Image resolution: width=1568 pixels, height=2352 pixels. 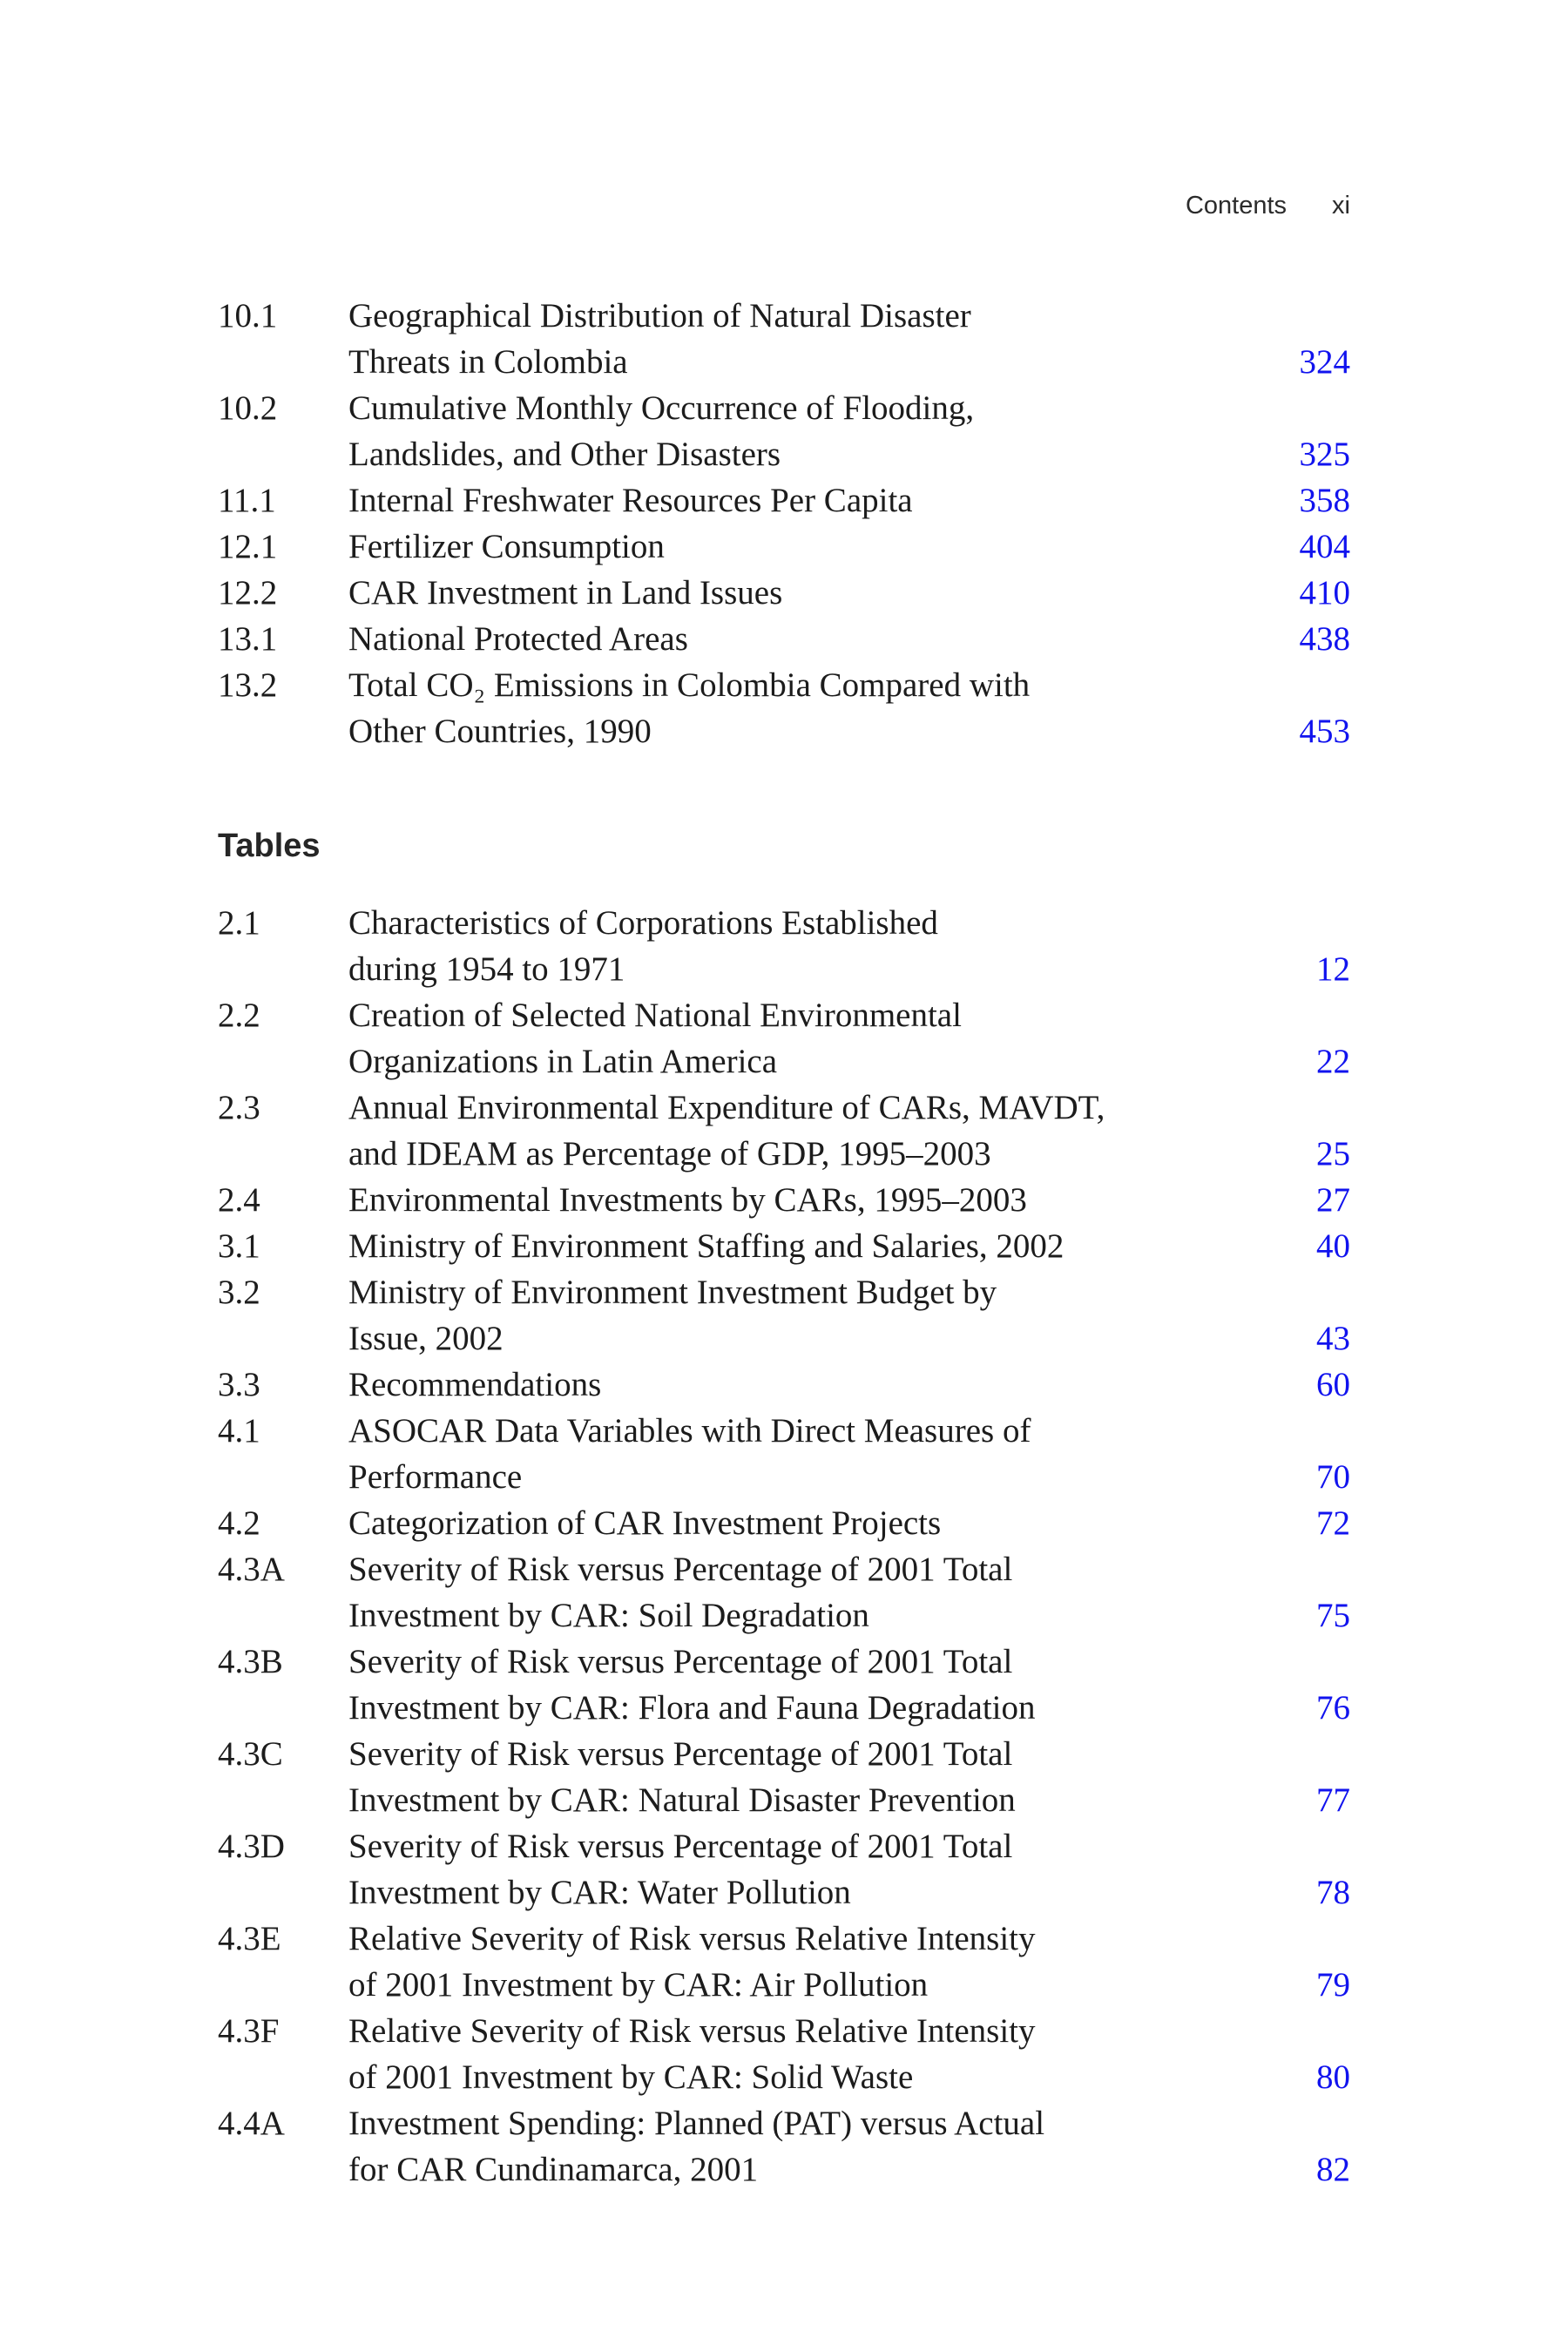 I want to click on entry-page-number: 60, so click(x=1333, y=1384).